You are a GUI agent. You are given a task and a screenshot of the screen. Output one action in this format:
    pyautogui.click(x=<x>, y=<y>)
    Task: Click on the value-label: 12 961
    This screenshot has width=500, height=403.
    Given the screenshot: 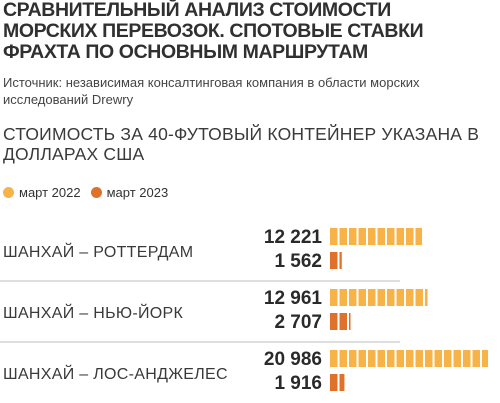 What is the action you would take?
    pyautogui.click(x=293, y=298)
    